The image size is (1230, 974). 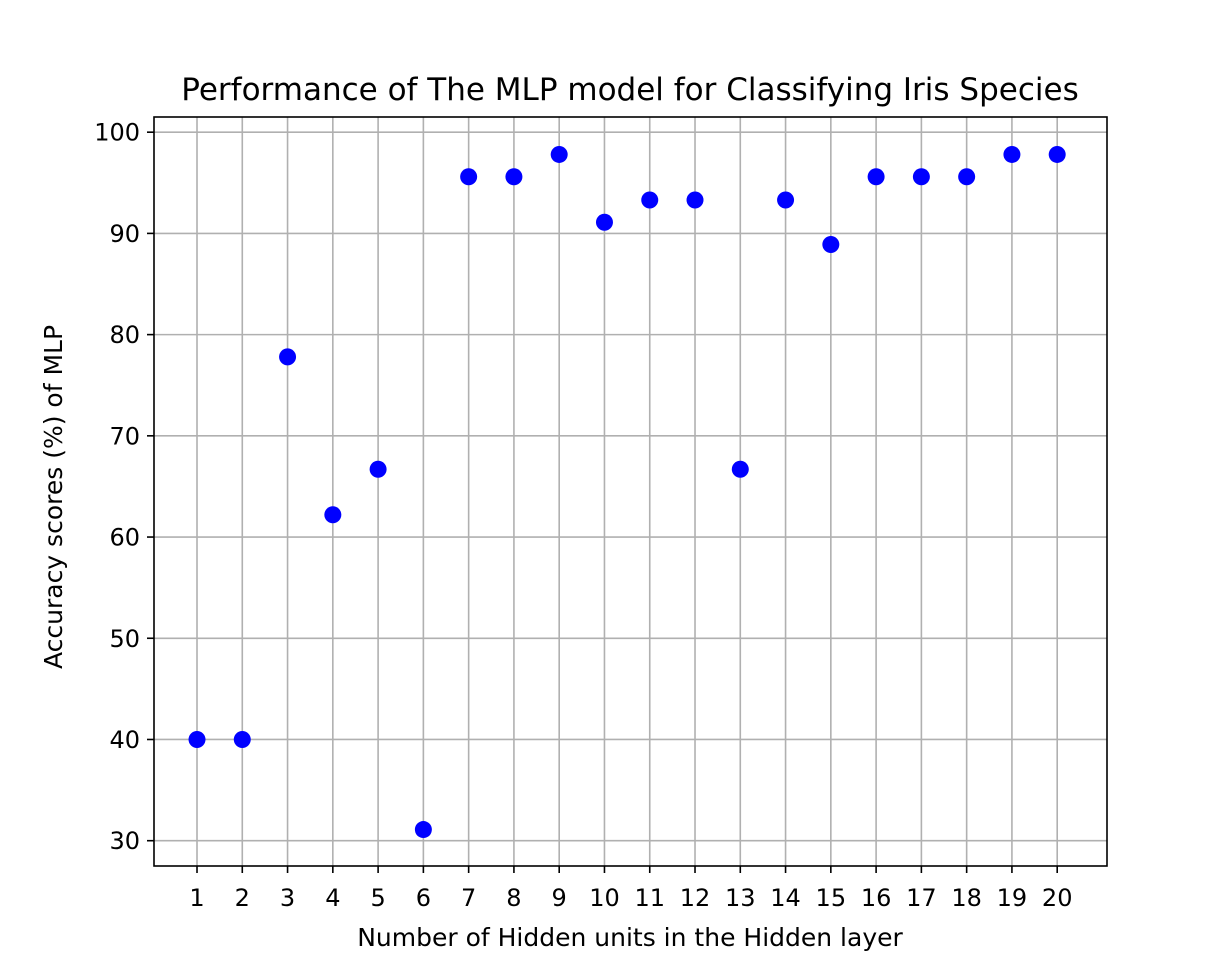 I want to click on x-tick-label: 19, so click(x=1012, y=898).